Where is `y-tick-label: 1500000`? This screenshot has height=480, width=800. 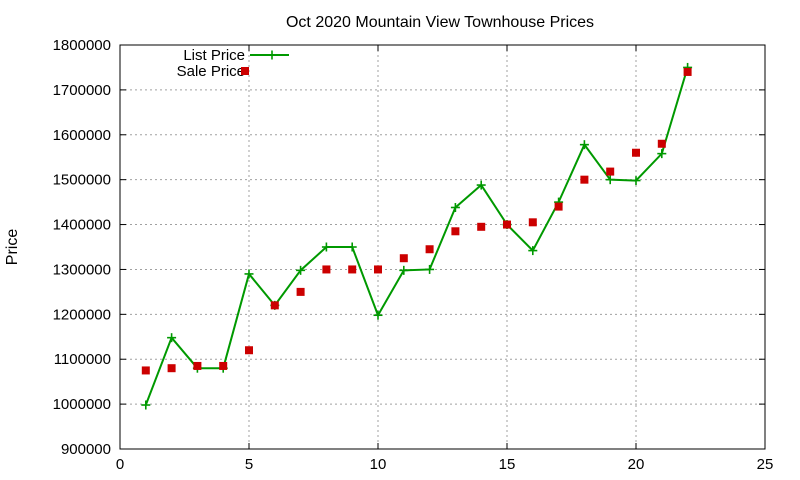
y-tick-label: 1500000 is located at coordinates (82, 180).